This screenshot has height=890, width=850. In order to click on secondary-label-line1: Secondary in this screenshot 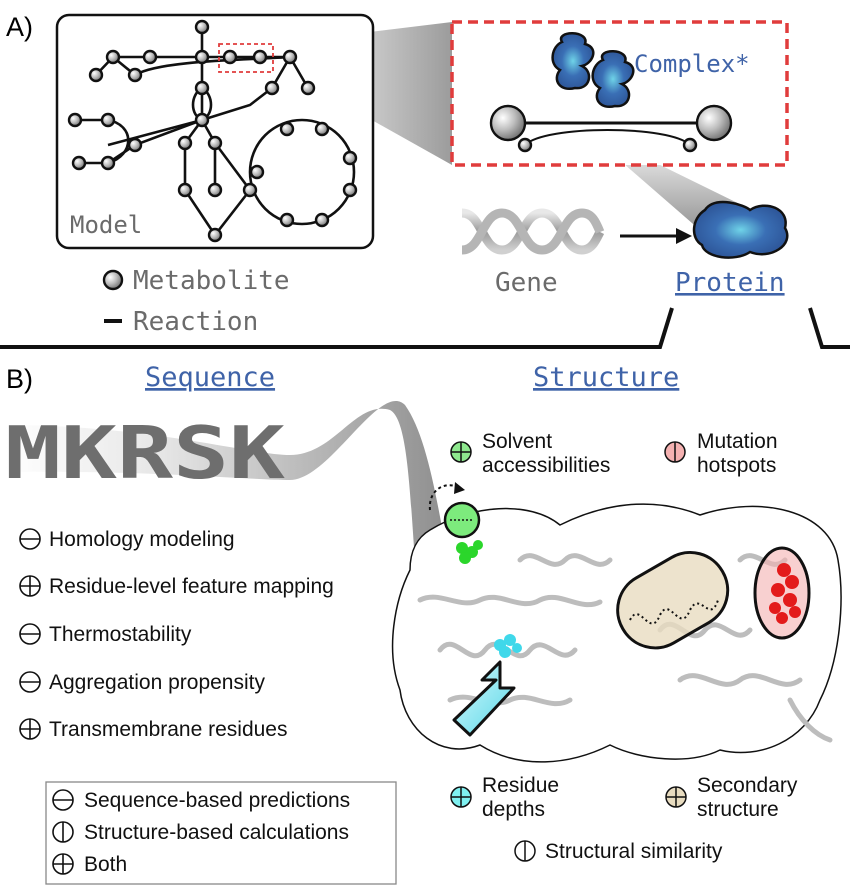, I will do `click(747, 785)`.